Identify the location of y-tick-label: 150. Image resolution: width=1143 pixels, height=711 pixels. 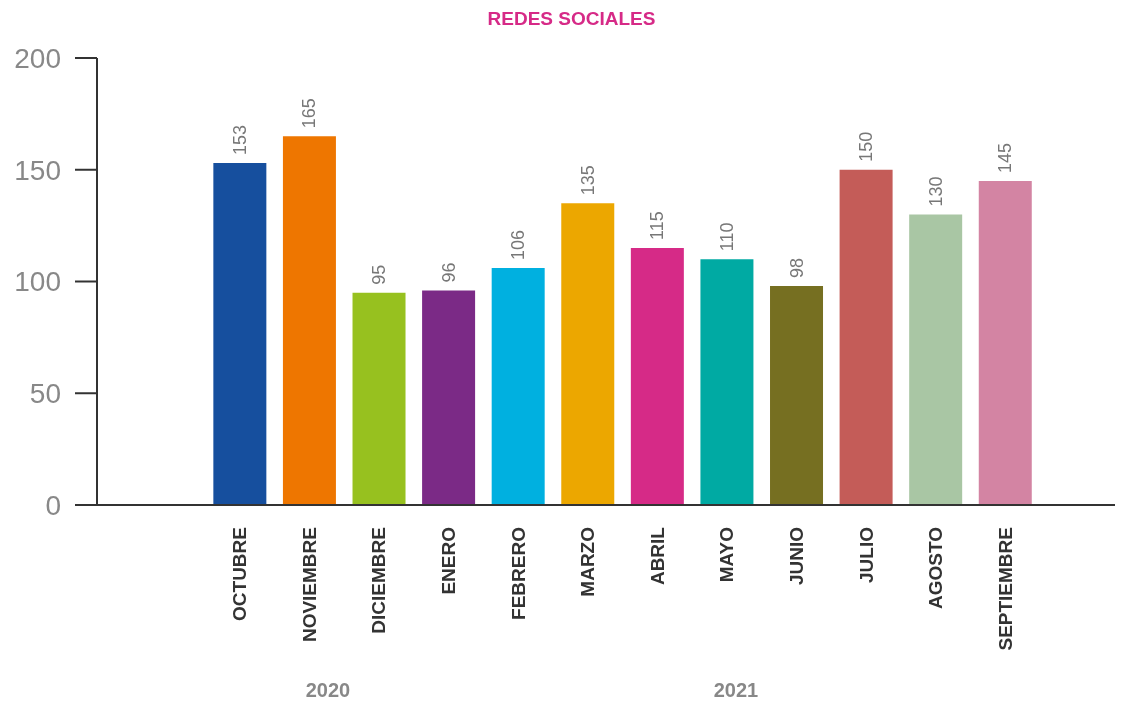
(37, 170).